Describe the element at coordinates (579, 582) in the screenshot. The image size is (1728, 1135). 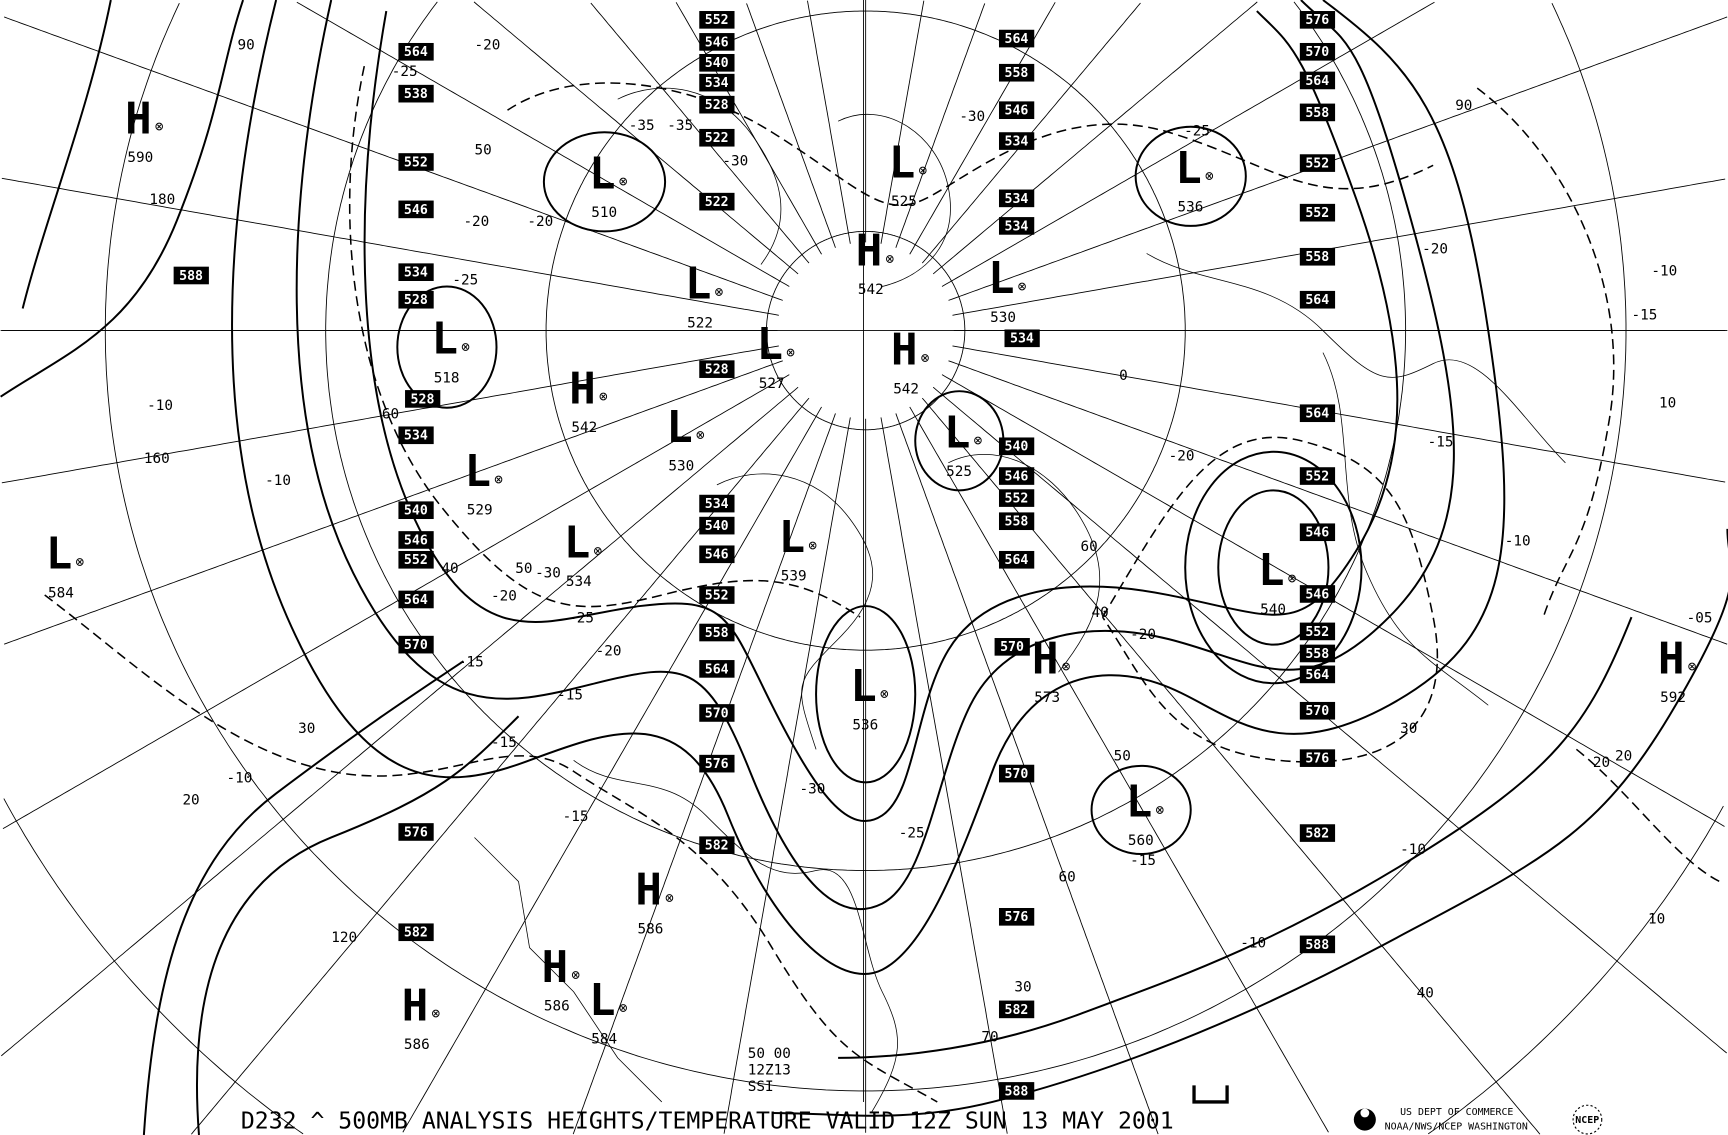
I see `center-value: 534` at that location.